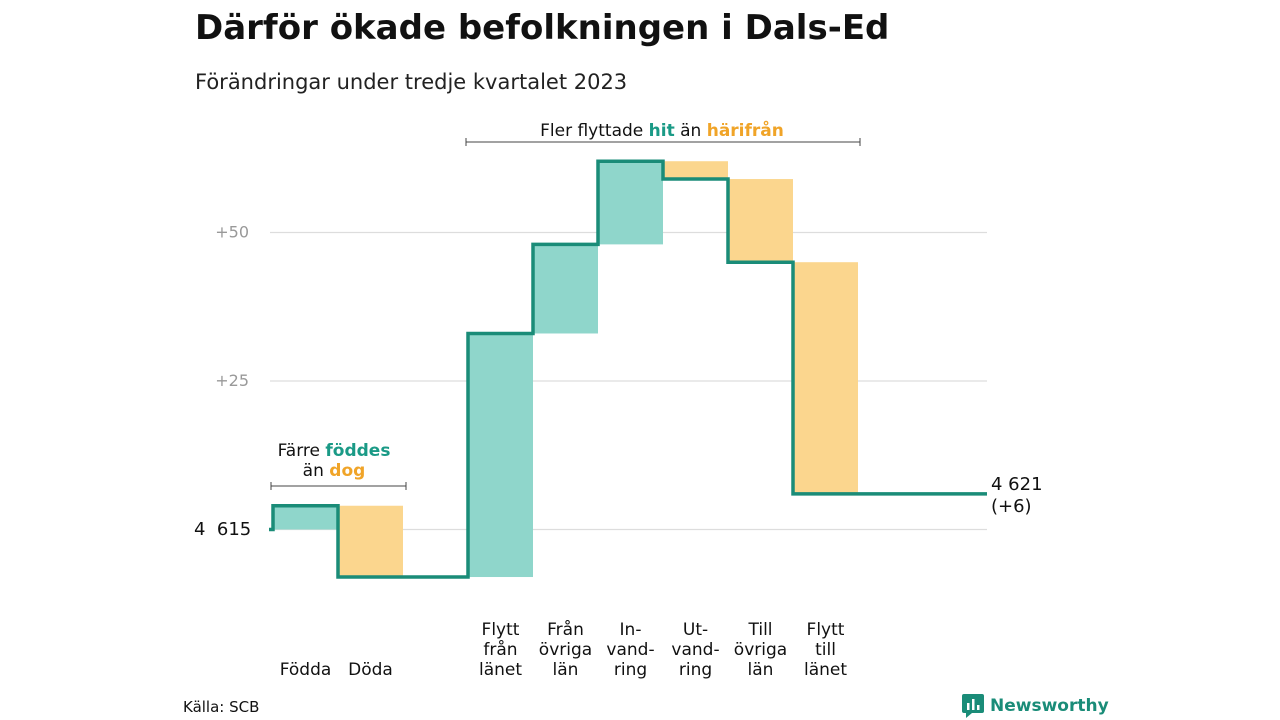 Image resolution: width=1280 pixels, height=720 pixels. What do you see at coordinates (1017, 484) in the screenshot?
I see `end-value-label: 4 621` at bounding box center [1017, 484].